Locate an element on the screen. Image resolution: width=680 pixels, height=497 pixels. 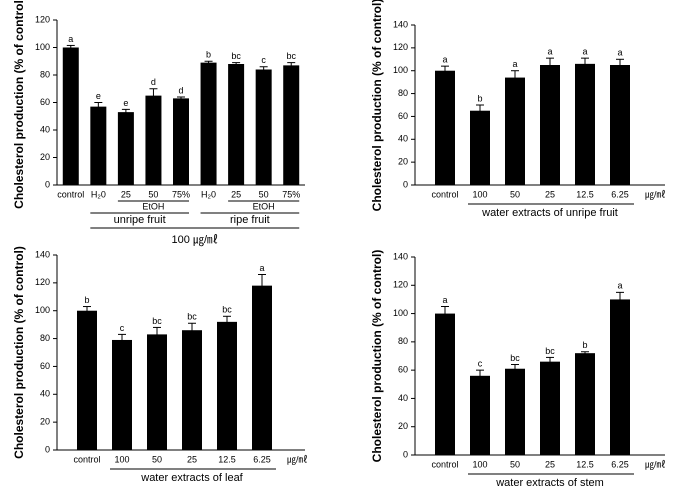
group-label: unripe fruit is located at coordinates (140, 220).